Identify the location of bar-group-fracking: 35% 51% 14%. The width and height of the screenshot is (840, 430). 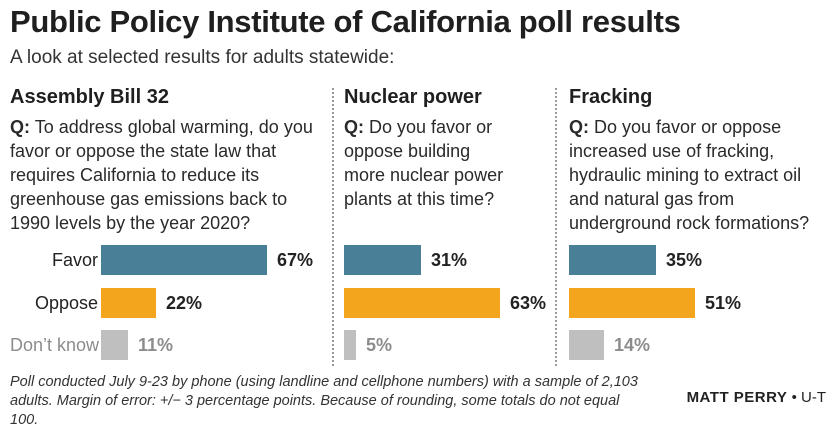
(700, 305).